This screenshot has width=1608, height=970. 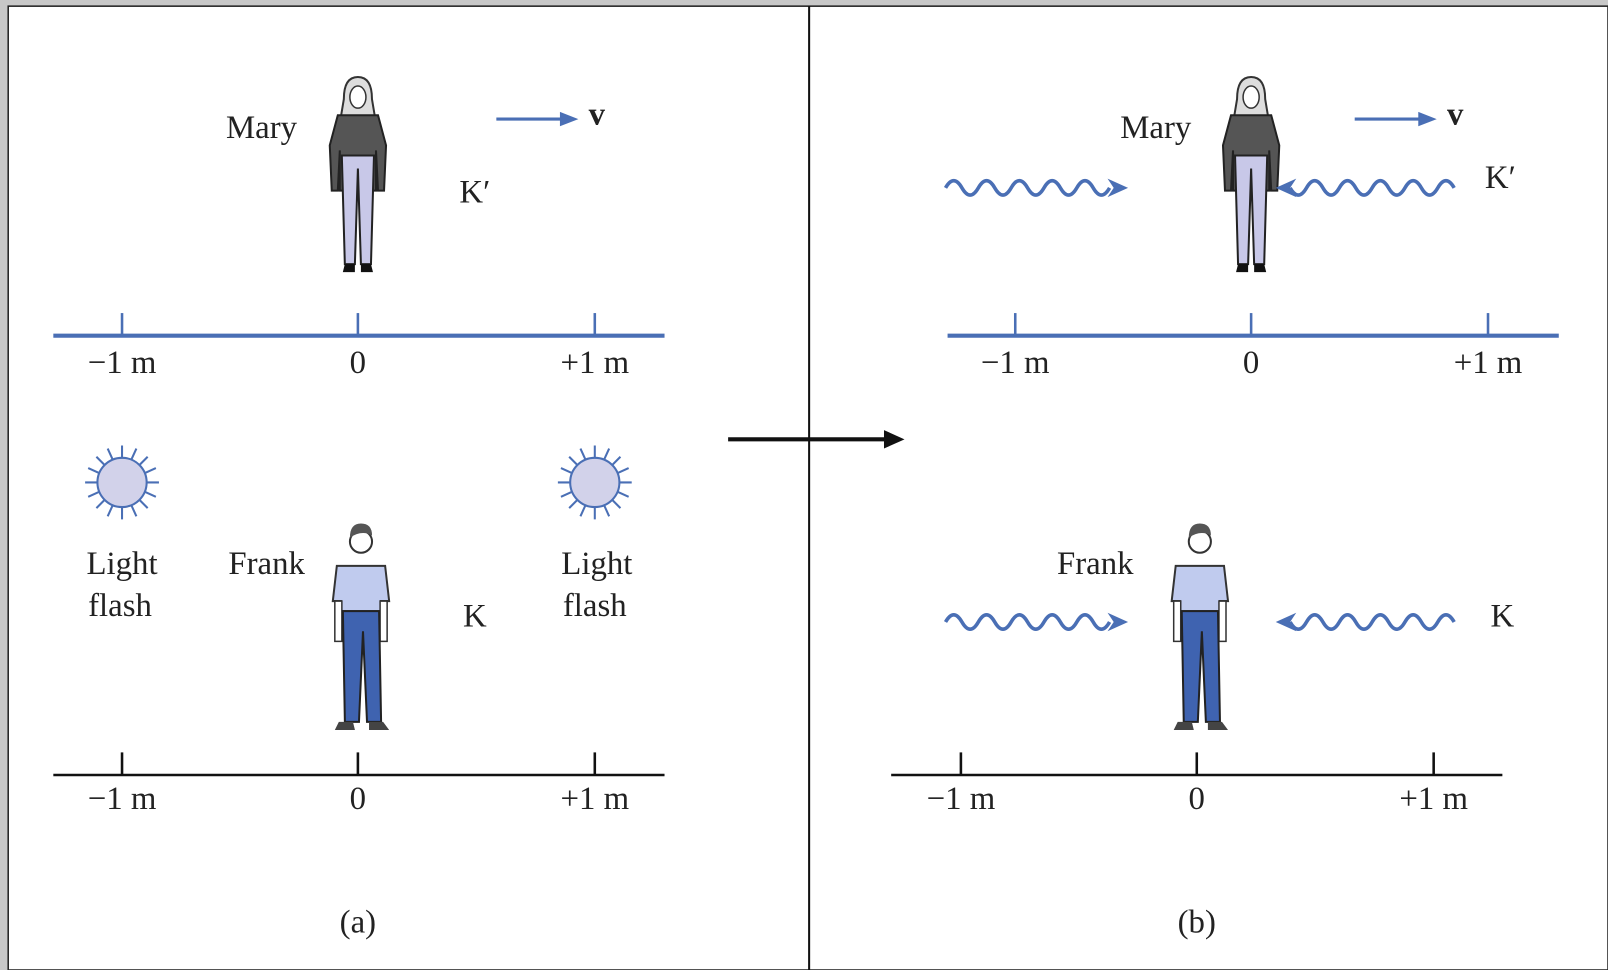 I want to click on transition-arrowhead, so click(x=894, y=439).